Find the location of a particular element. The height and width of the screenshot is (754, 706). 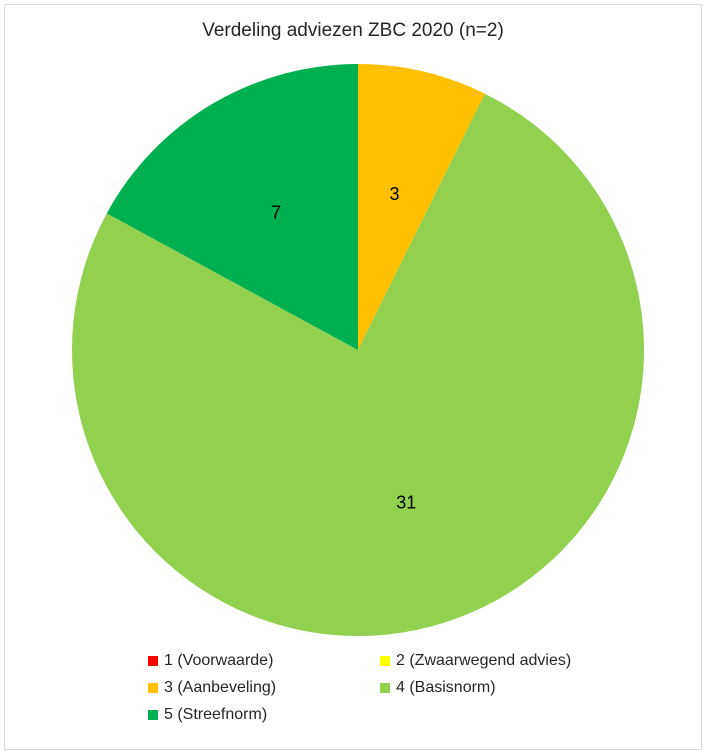

pie-data-label-3: 3 is located at coordinates (394, 194).